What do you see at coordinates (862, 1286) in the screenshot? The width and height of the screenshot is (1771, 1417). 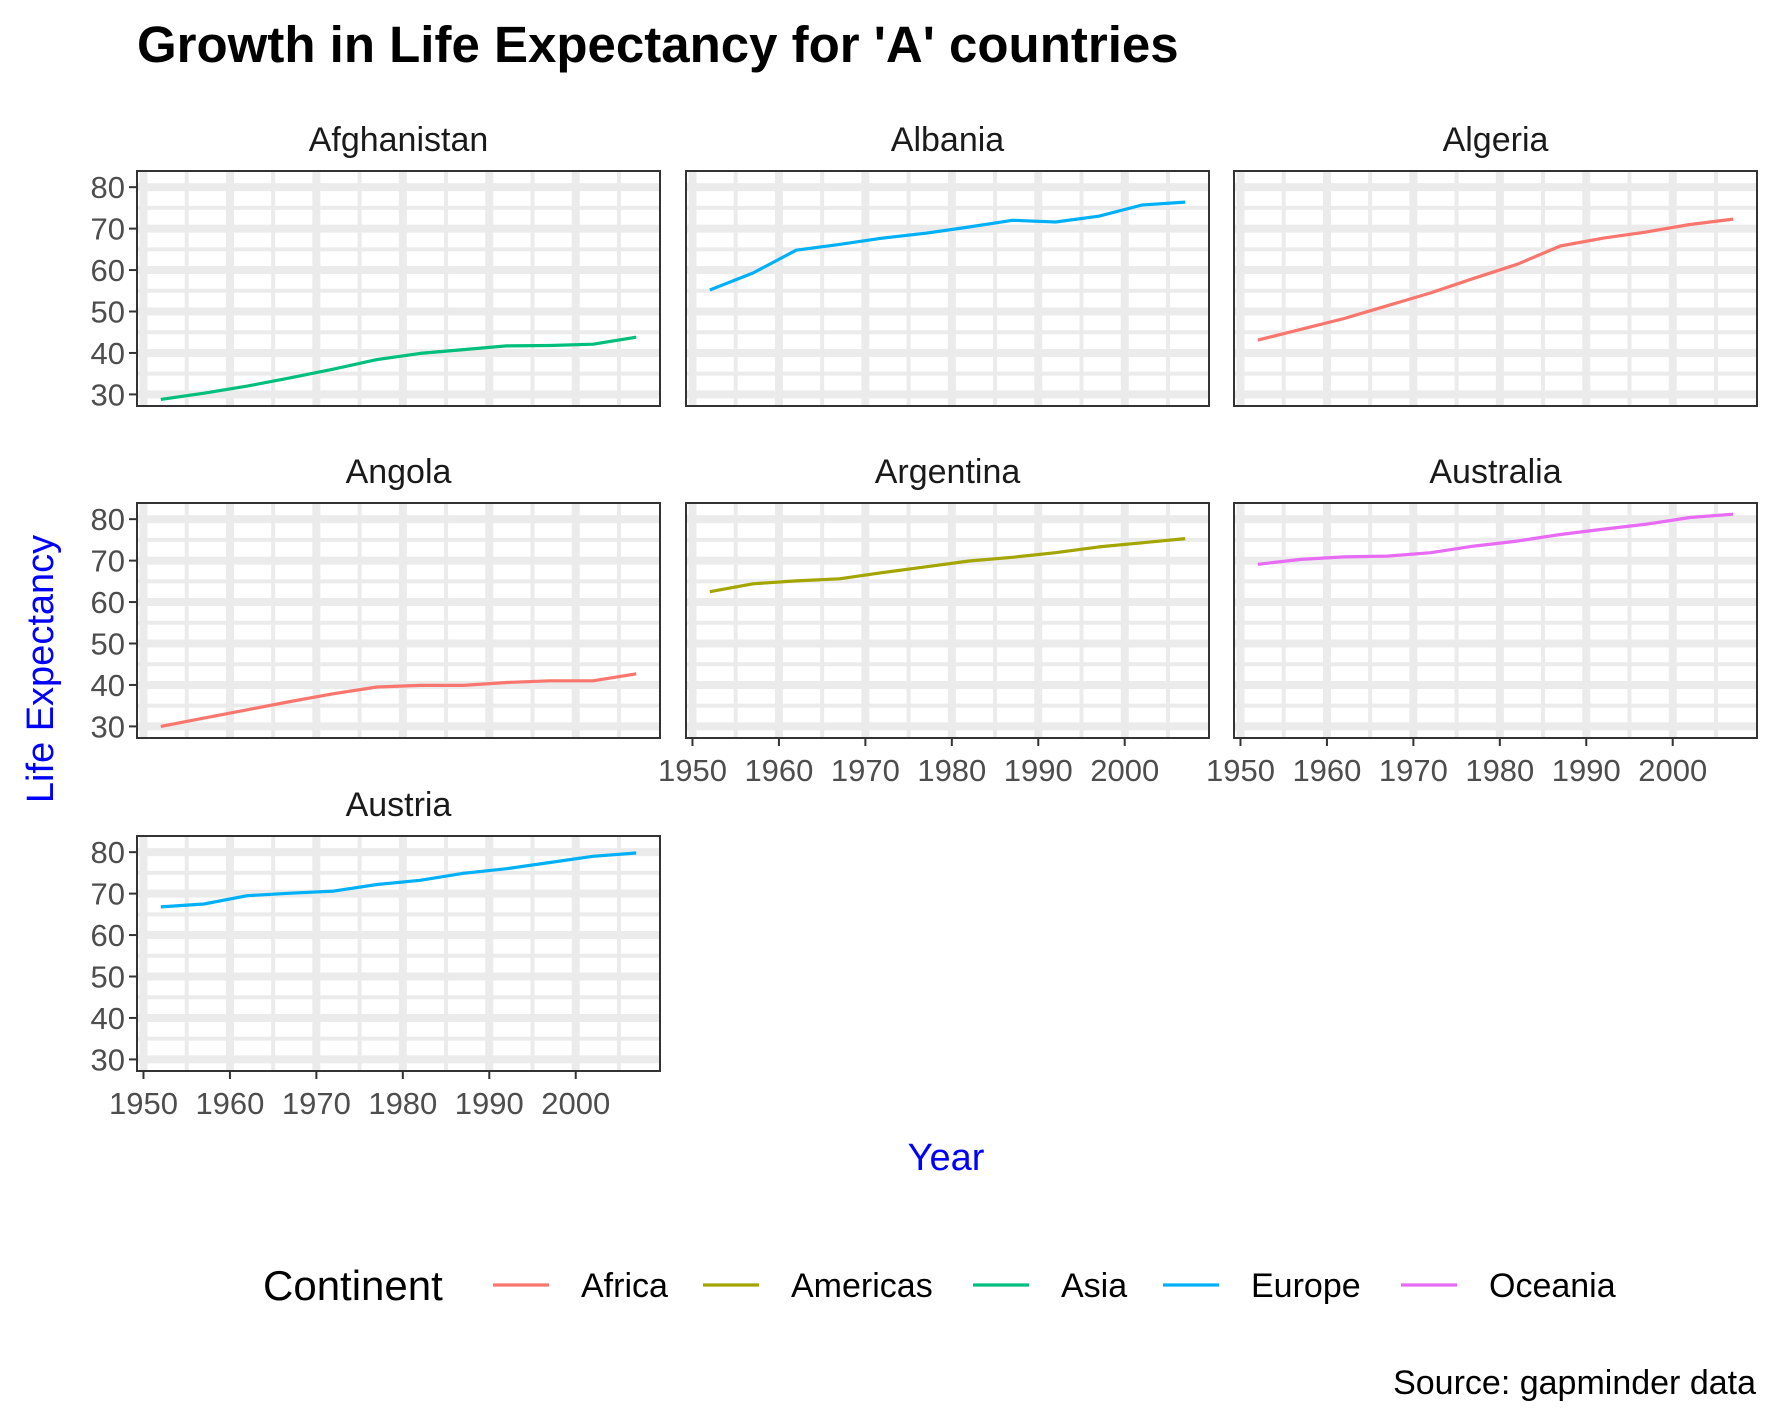 I see `legend-label: Americas` at bounding box center [862, 1286].